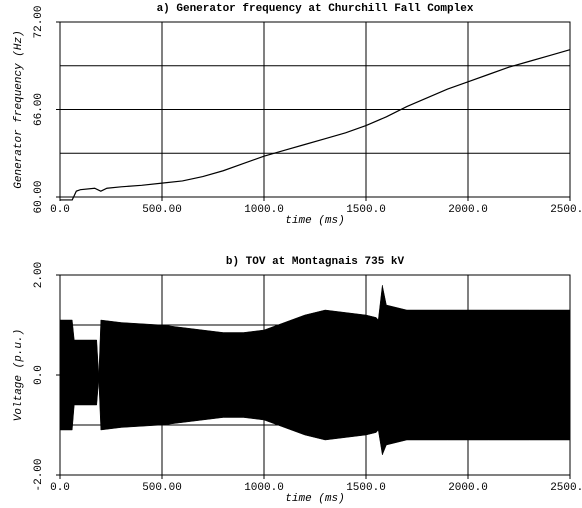 The width and height of the screenshot is (582, 508). What do you see at coordinates (39, 21) in the screenshot?
I see `y-tick-label: 72.00` at bounding box center [39, 21].